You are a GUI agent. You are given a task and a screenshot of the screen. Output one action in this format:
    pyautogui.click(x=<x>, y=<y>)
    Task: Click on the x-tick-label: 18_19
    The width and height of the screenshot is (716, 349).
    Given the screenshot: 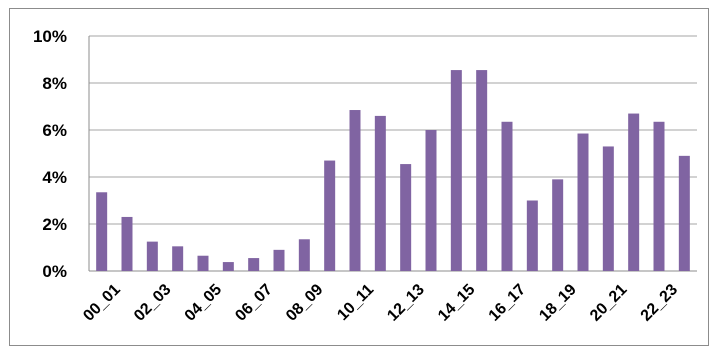 What is the action you would take?
    pyautogui.click(x=558, y=303)
    